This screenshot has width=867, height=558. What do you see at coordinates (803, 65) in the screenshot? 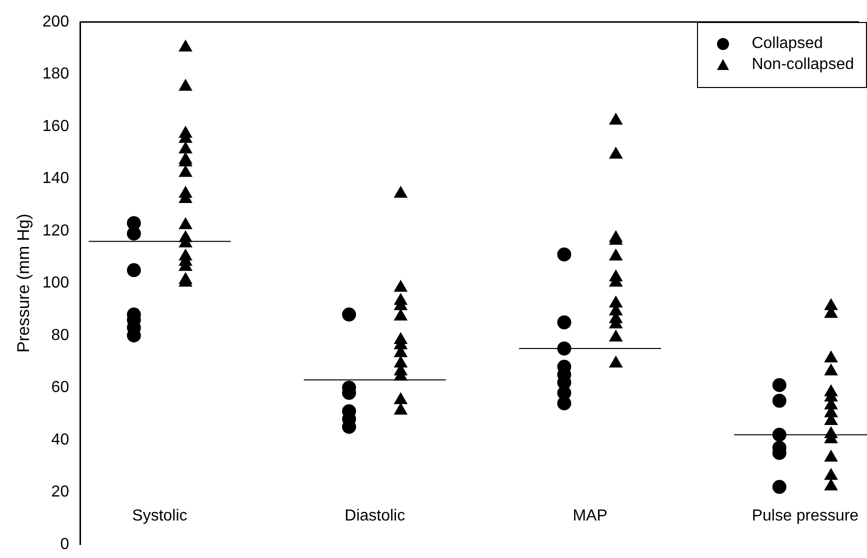
I see `legend-label: Non-collapsed` at bounding box center [803, 65].